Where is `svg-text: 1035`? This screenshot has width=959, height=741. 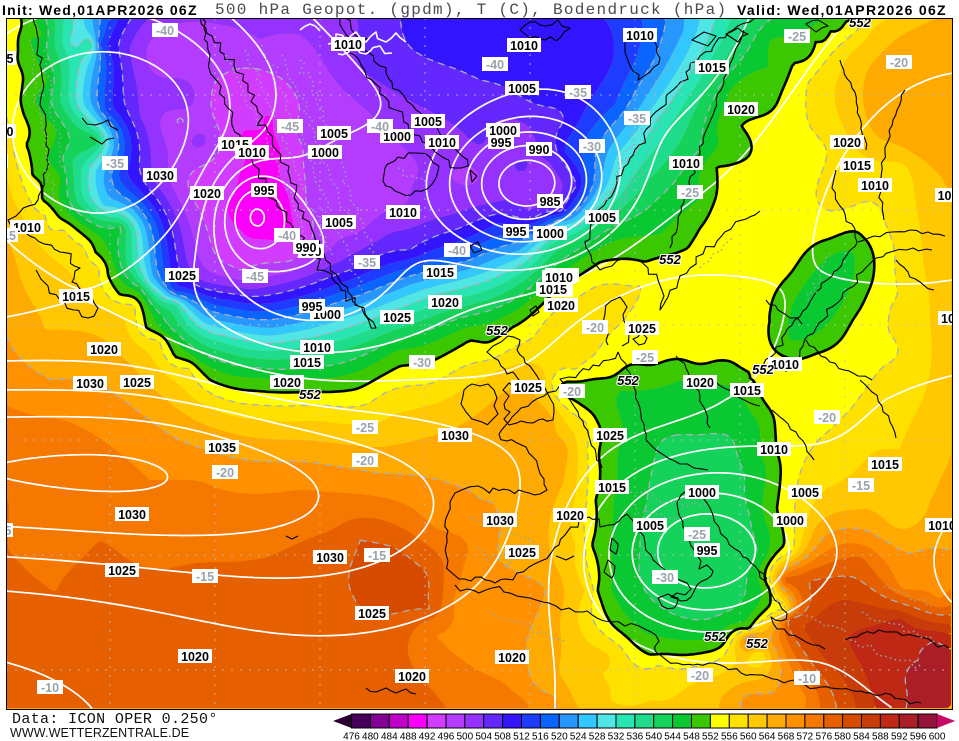
svg-text: 1035 is located at coordinates (222, 448).